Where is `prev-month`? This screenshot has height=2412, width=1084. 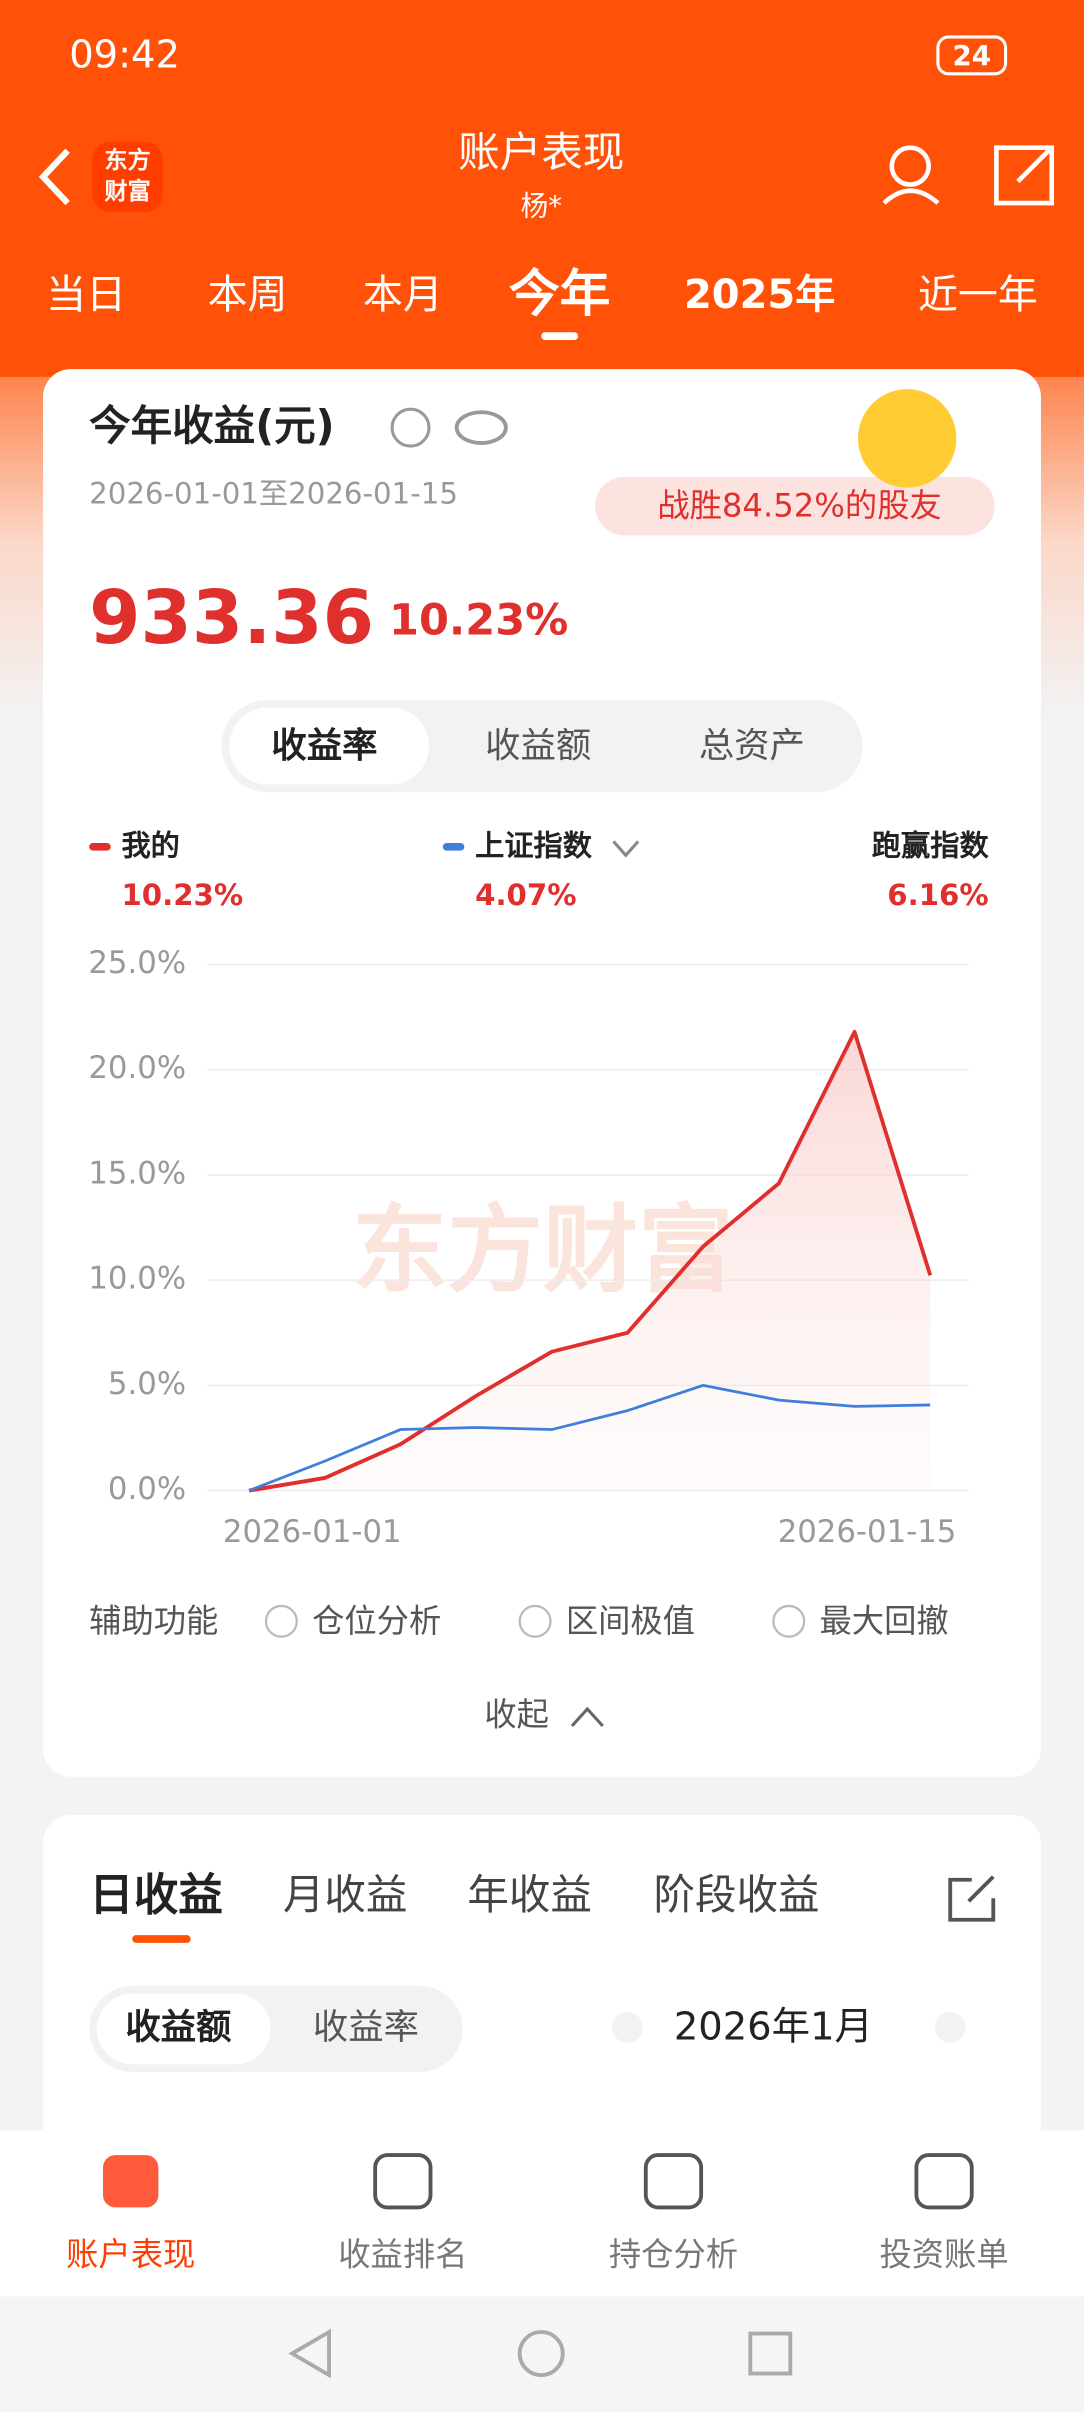
prev-month is located at coordinates (627, 2027).